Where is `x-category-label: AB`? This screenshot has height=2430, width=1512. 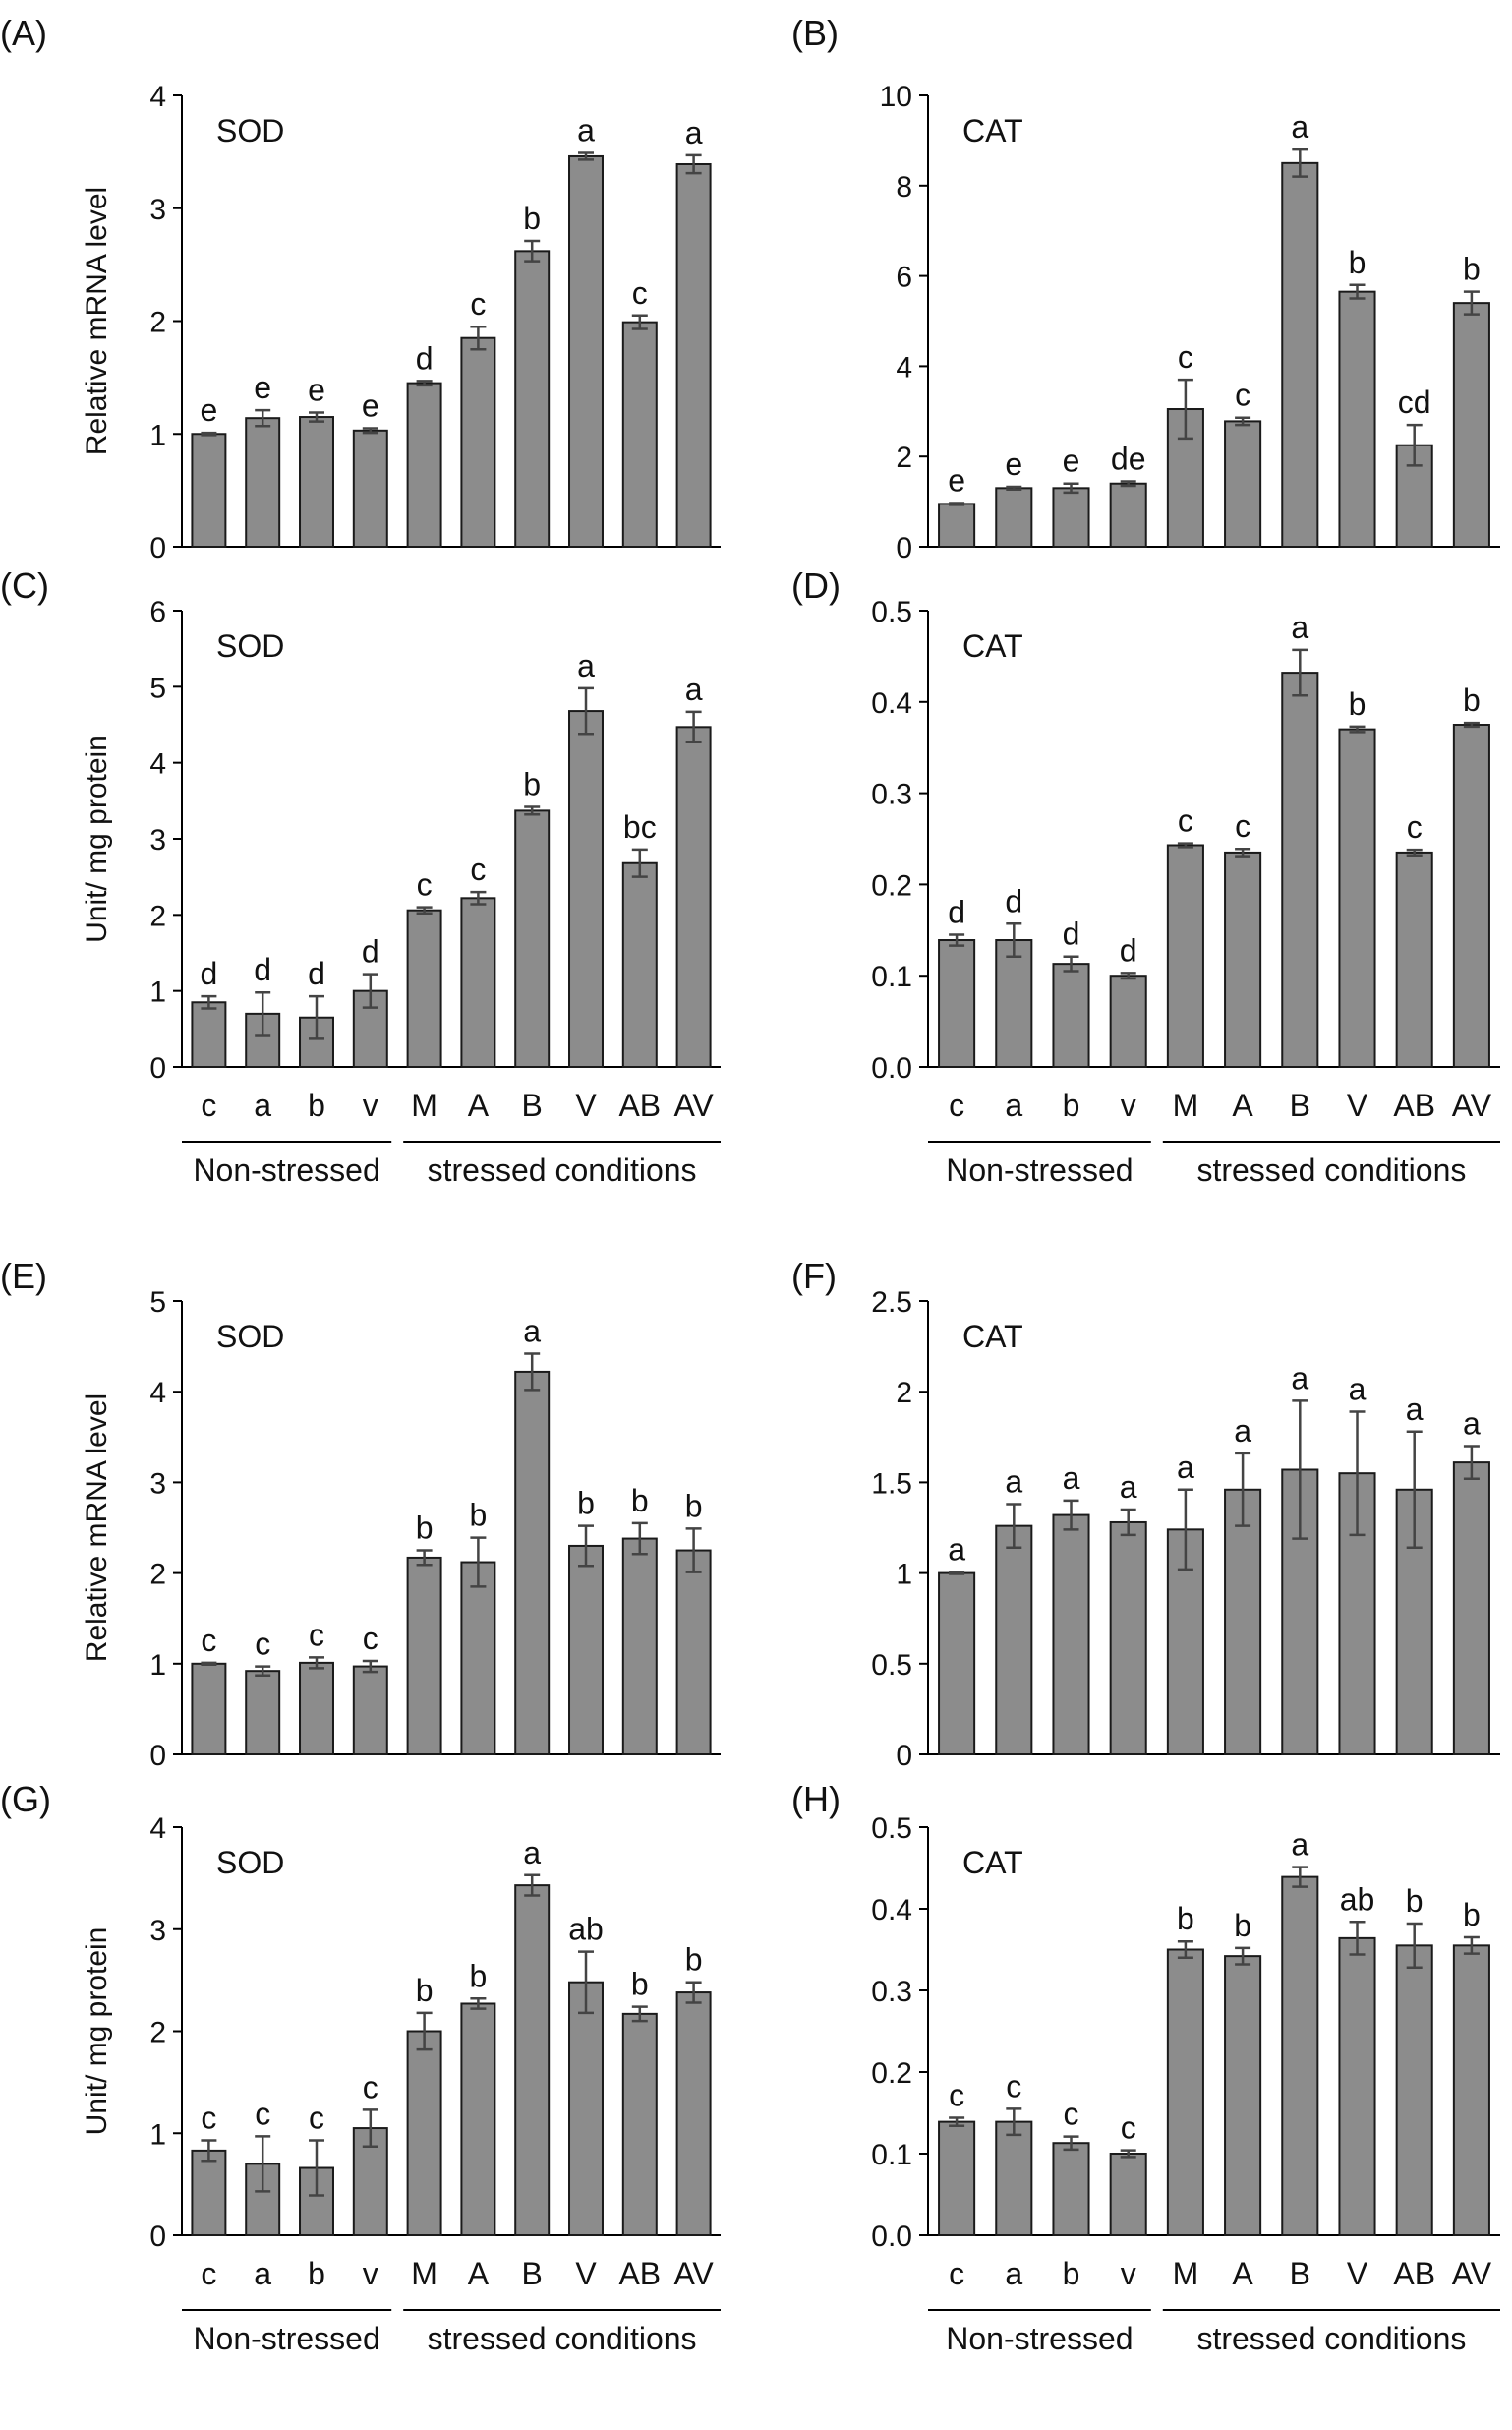 x-category-label: AB is located at coordinates (639, 1105).